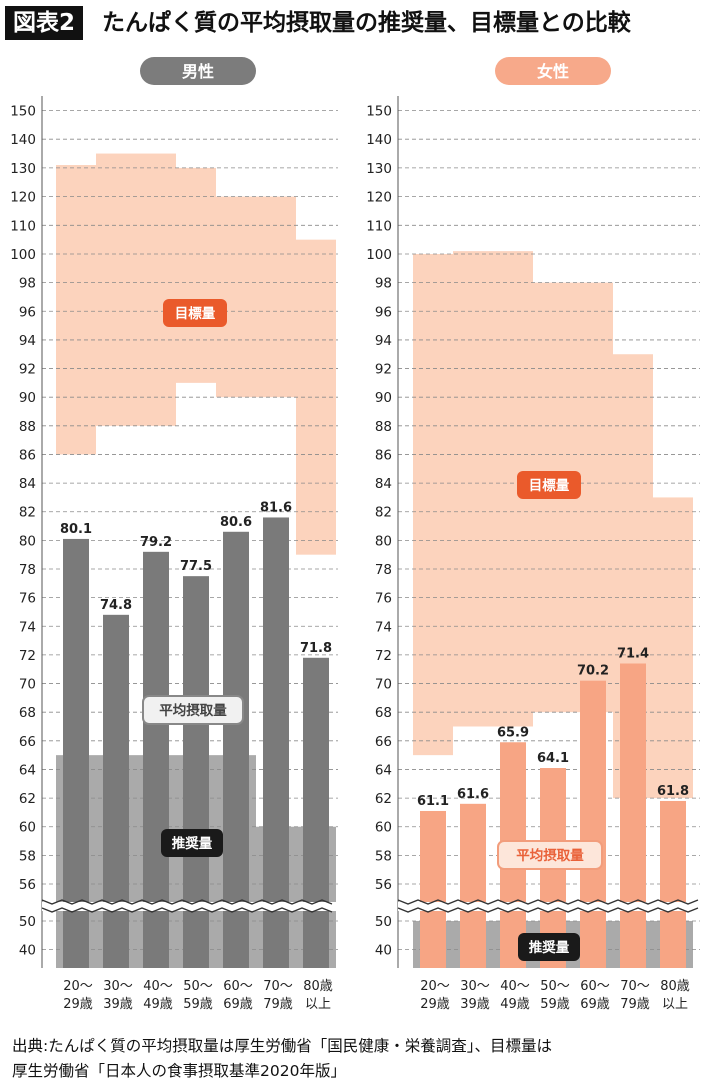  I want to click on badge-推奨量, so click(549, 947).